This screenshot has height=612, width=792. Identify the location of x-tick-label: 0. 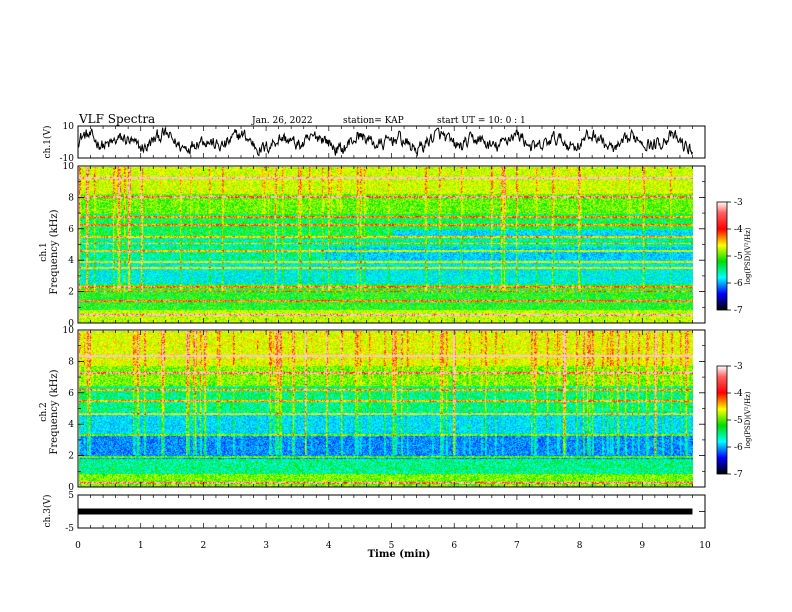
(78, 546).